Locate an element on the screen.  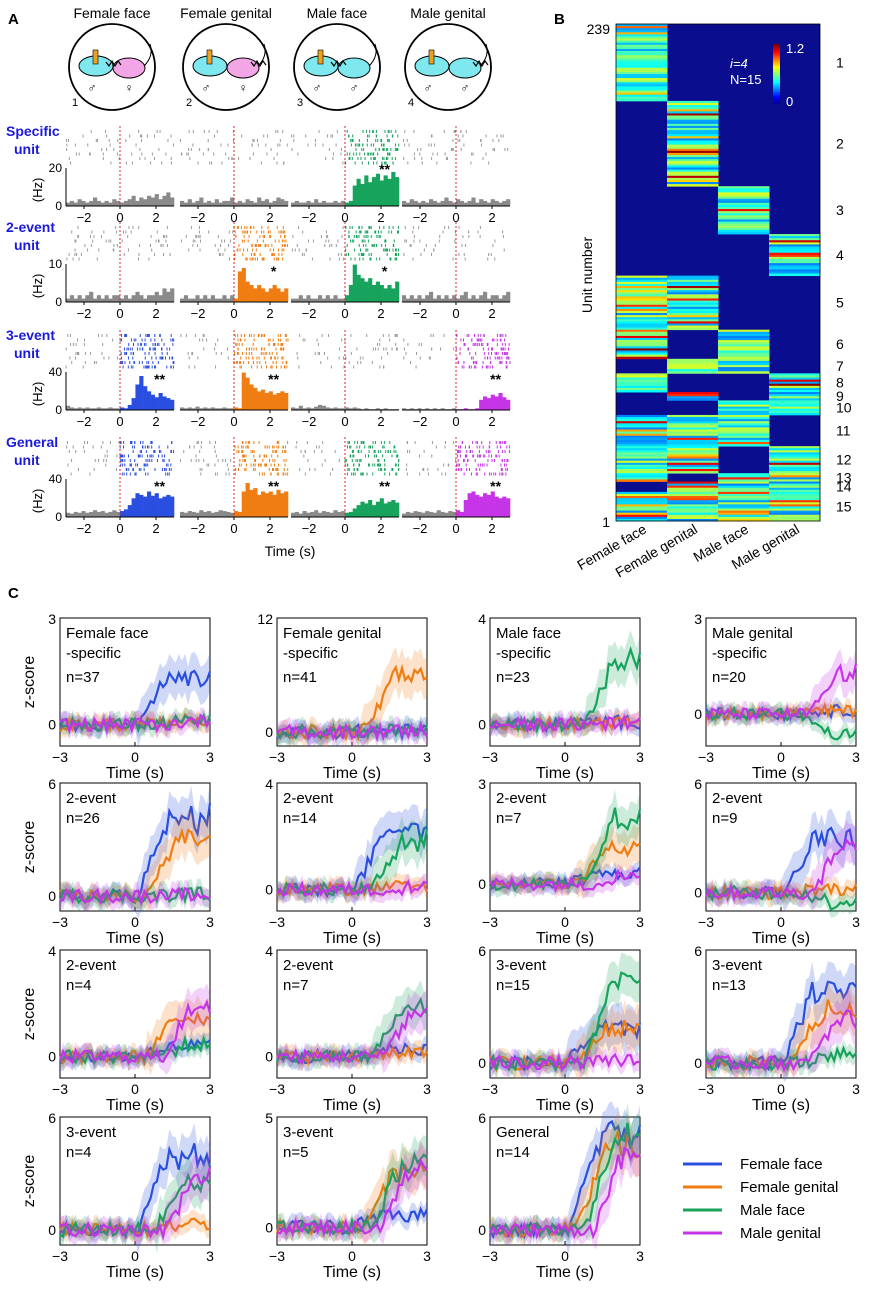
sex-symbol-left: ♂ is located at coordinates (92, 88).